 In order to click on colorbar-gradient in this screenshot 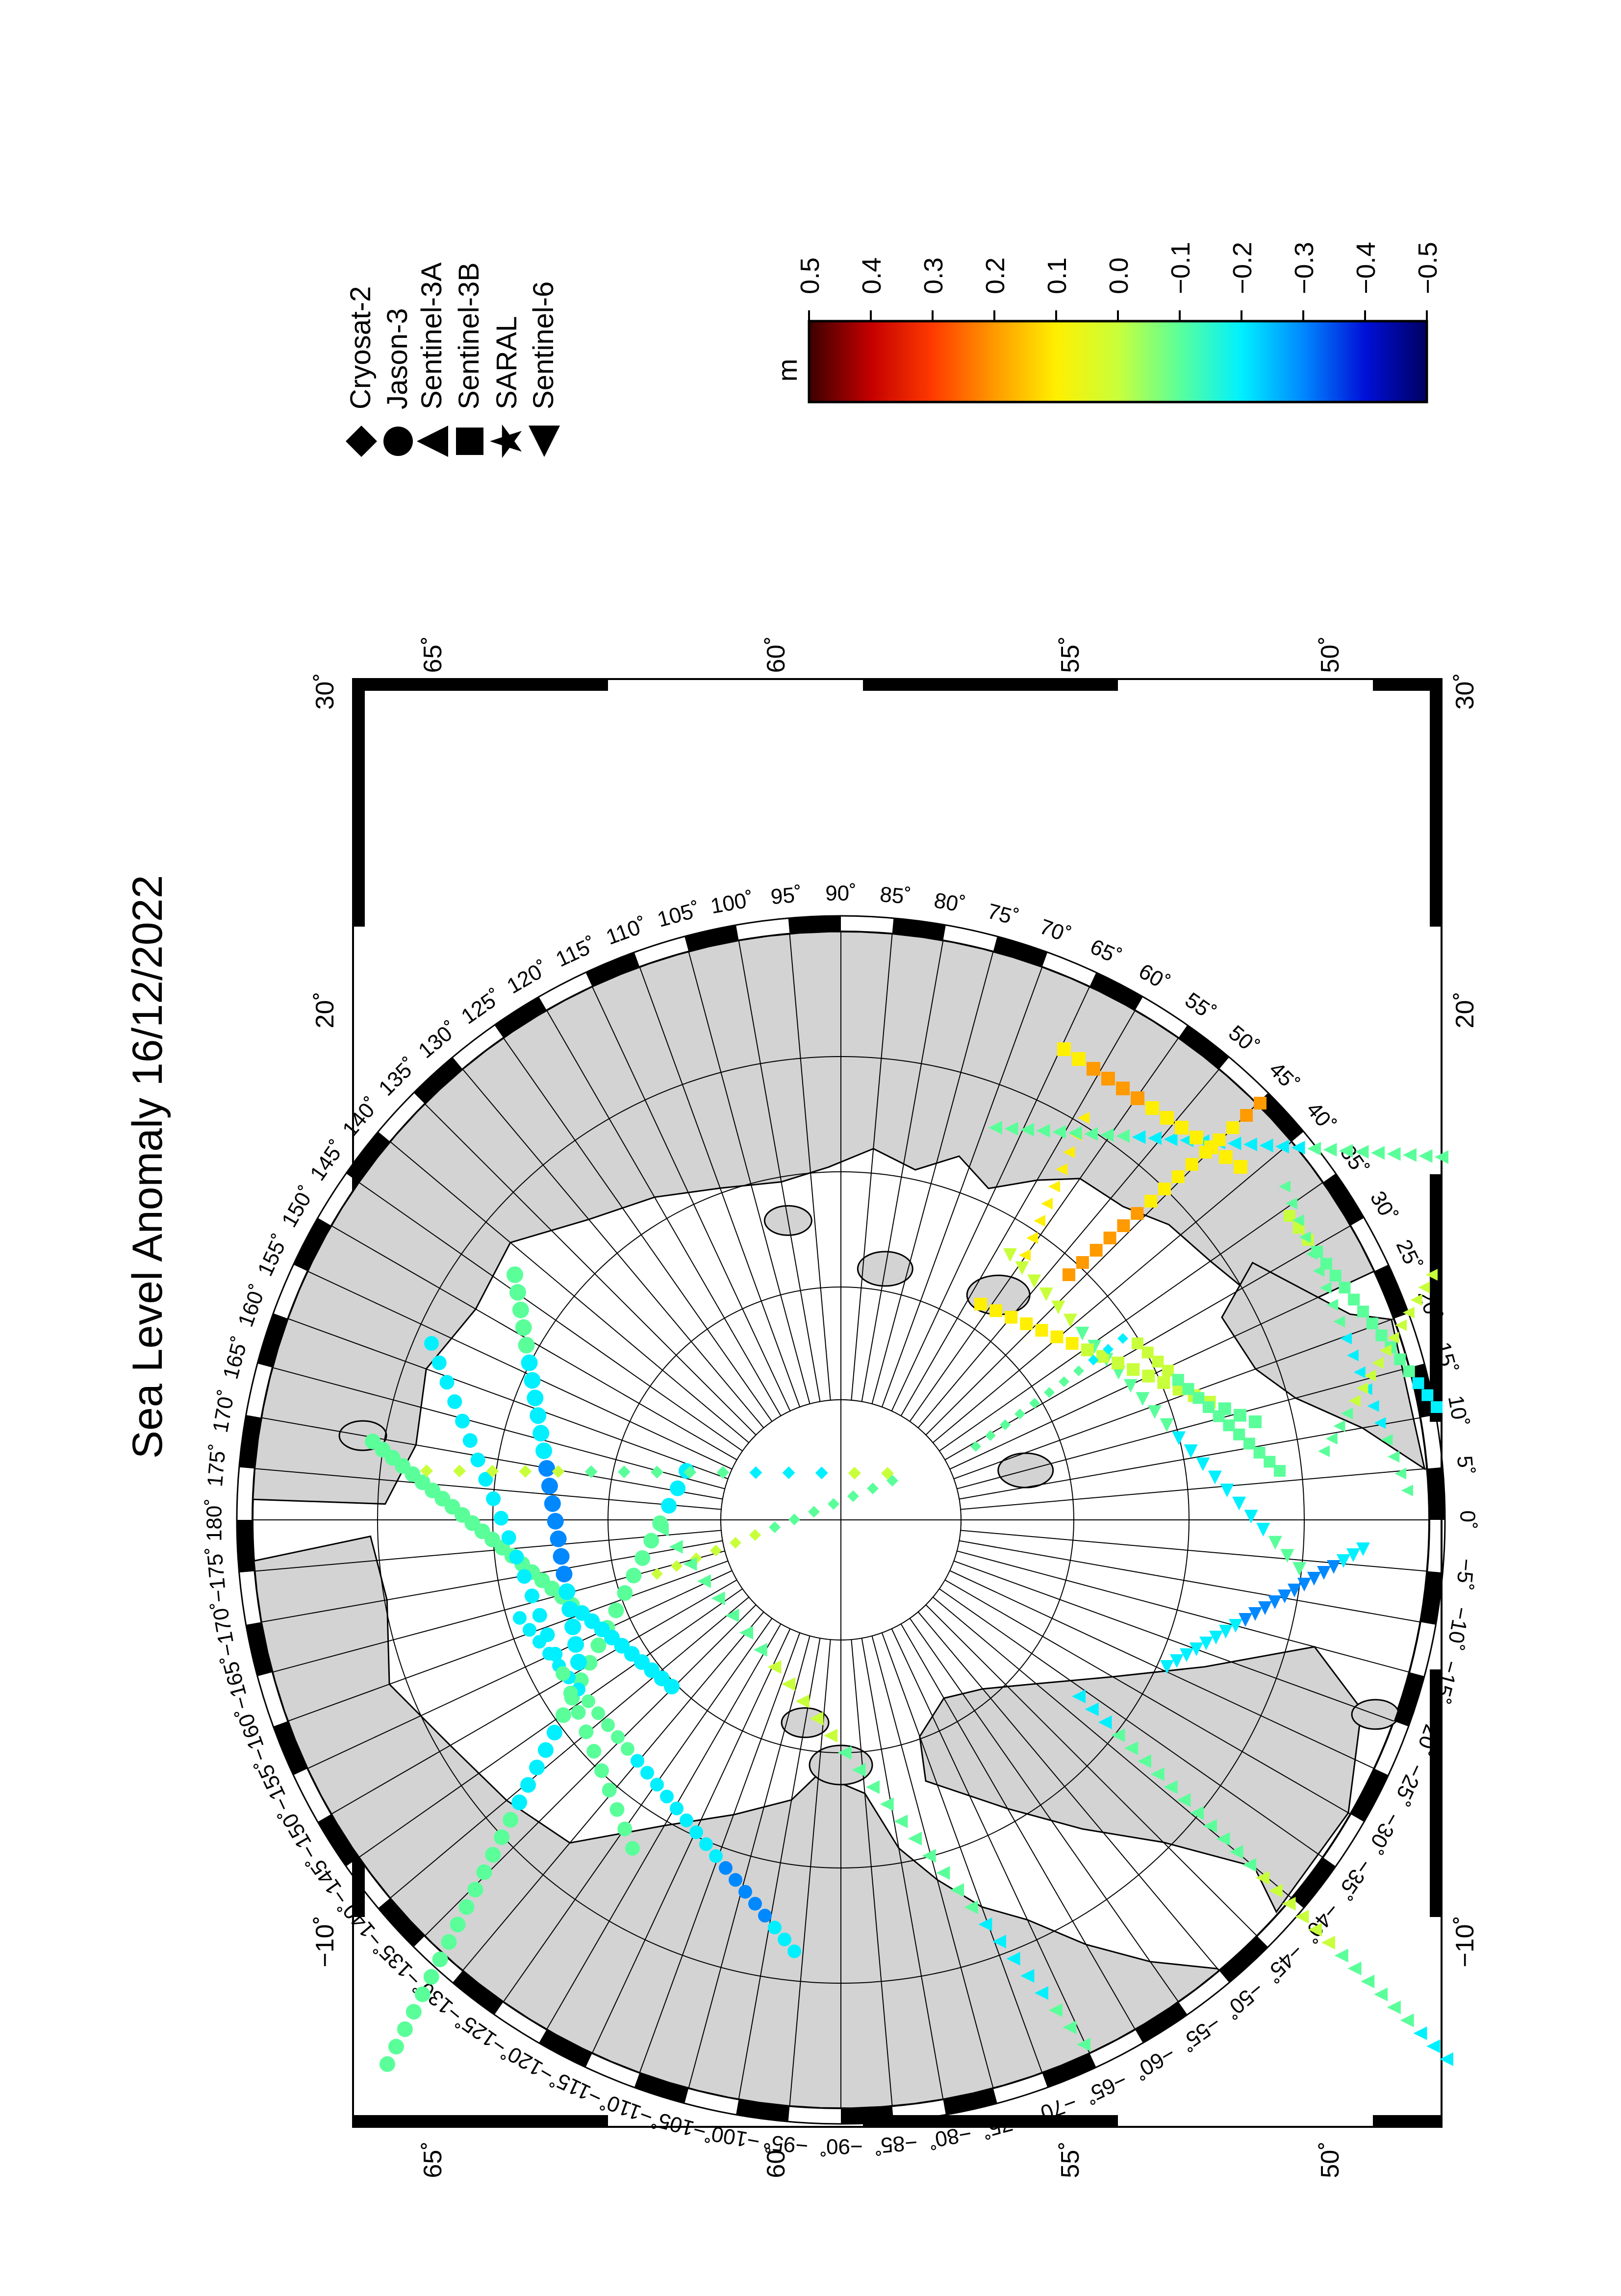, I will do `click(1118, 362)`.